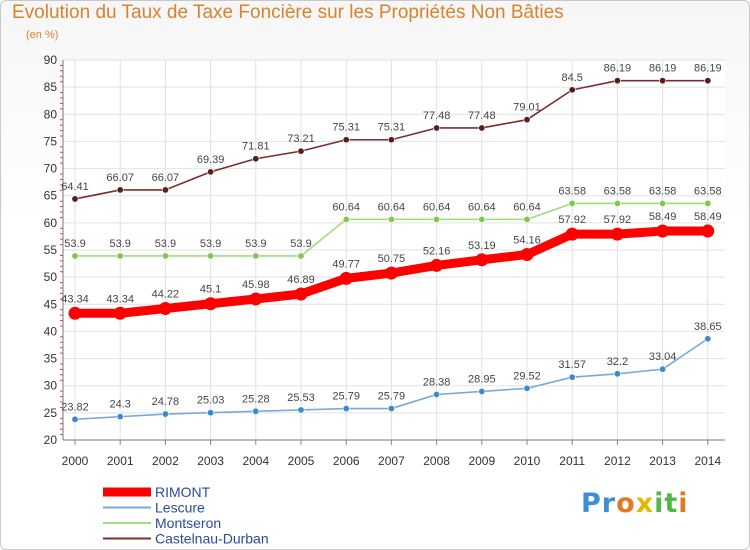 This screenshot has width=750, height=550. What do you see at coordinates (120, 178) in the screenshot?
I see `data-label: 66.07` at bounding box center [120, 178].